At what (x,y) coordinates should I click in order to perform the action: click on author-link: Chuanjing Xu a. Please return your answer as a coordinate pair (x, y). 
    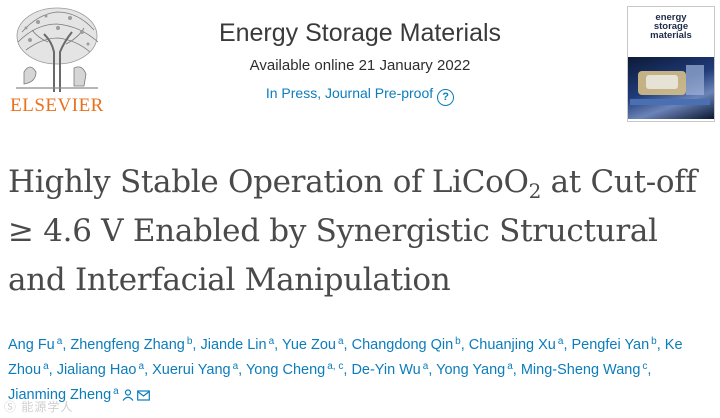
    Looking at the image, I should click on (516, 345).